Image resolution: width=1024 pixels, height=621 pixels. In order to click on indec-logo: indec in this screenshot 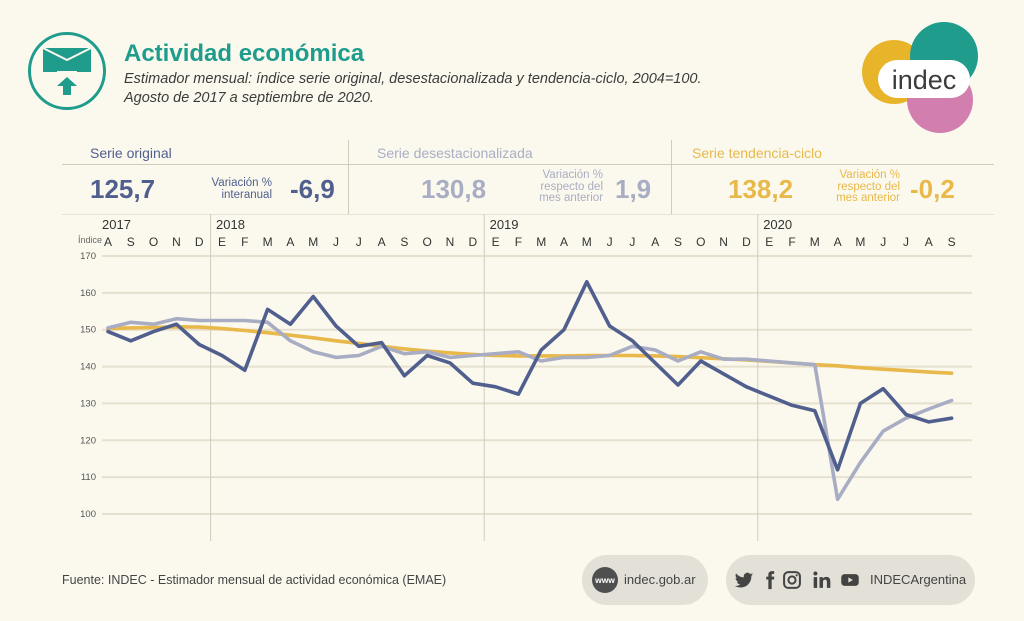, I will do `click(921, 78)`.